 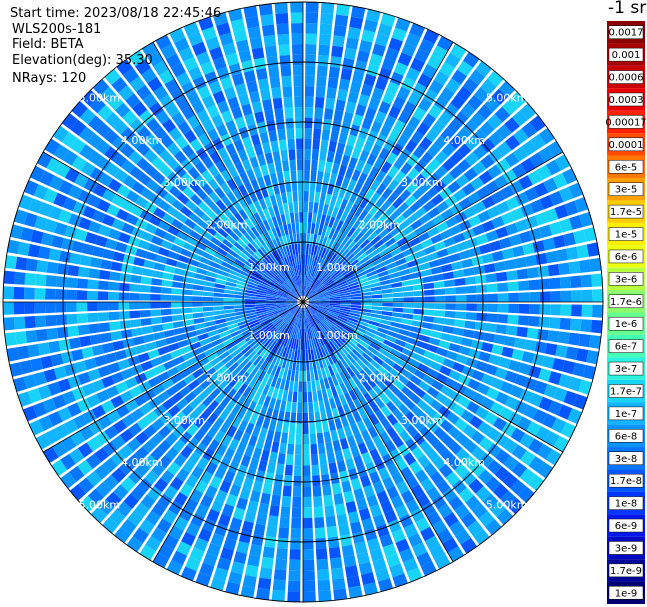 What do you see at coordinates (626, 33) in the screenshot?
I see `colorbar-tick-label: 0.0017` at bounding box center [626, 33].